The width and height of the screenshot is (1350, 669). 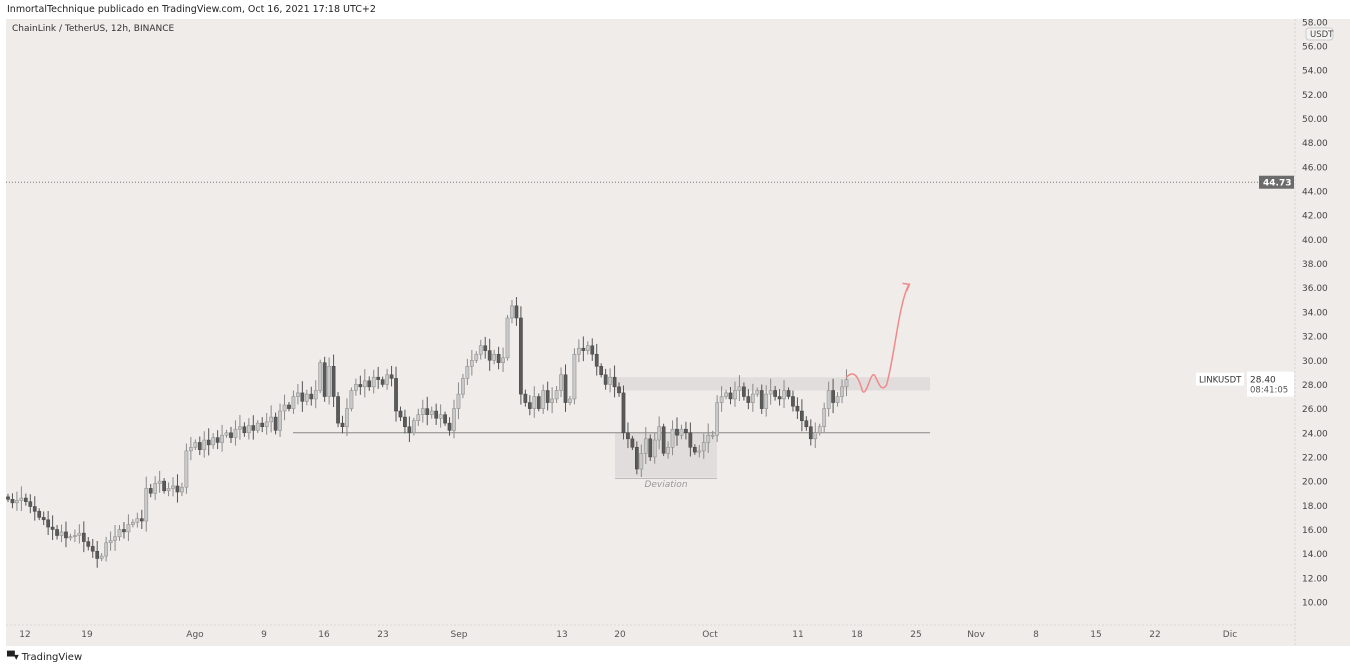 I want to click on price-tick-label: 20.00, so click(x=1315, y=483).